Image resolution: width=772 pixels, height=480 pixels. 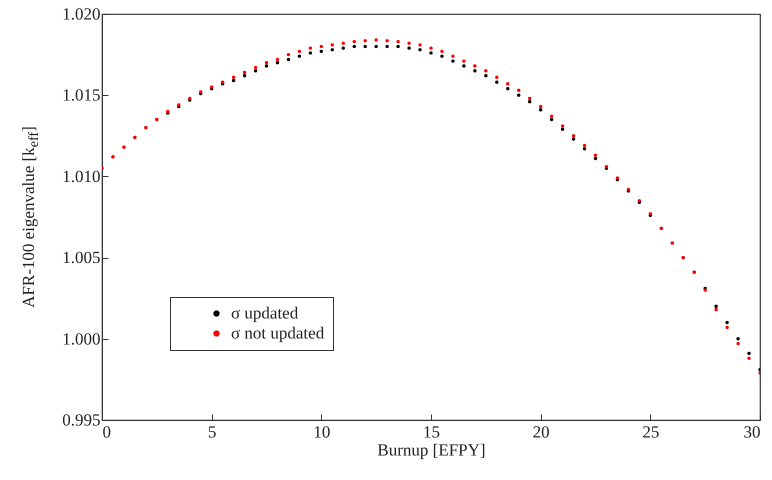 I want to click on x-tick-label: 5, so click(x=212, y=432).